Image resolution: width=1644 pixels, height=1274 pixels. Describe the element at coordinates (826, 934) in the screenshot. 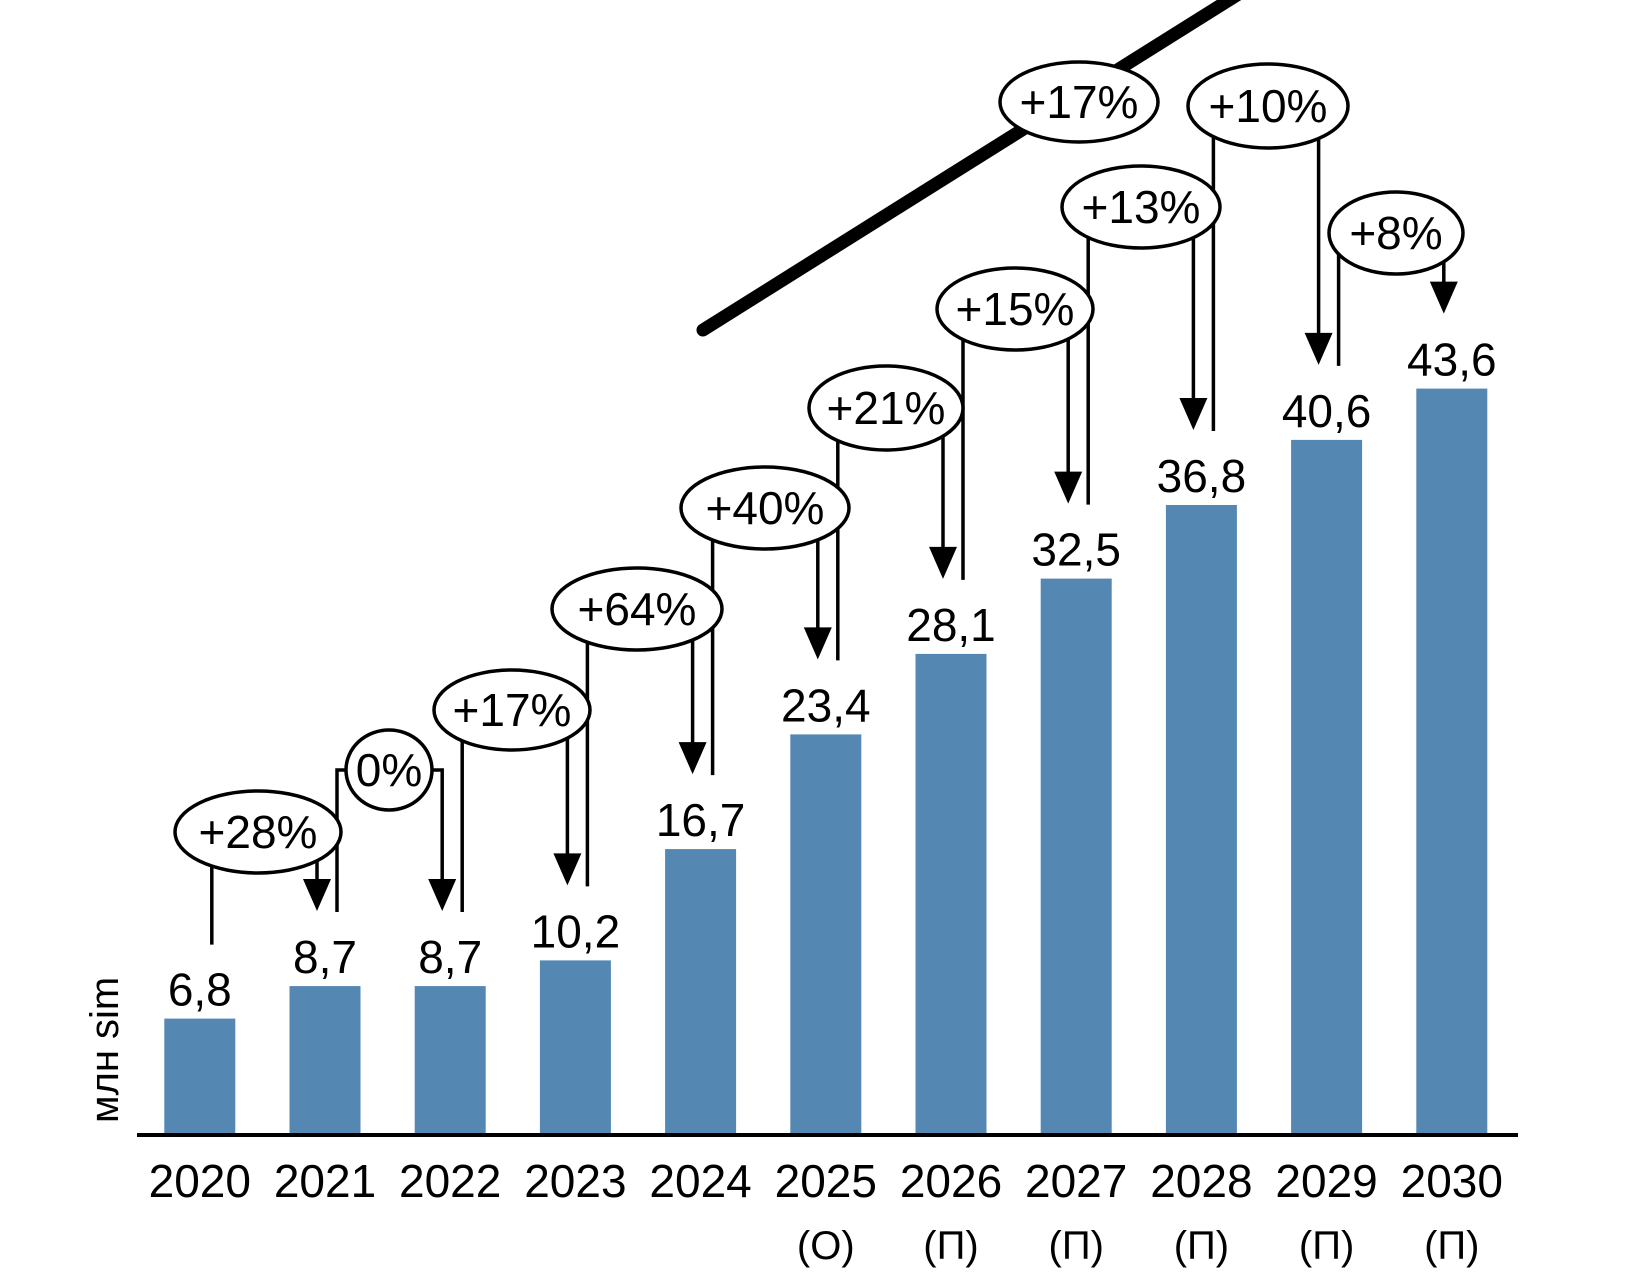

I see `bar-2025` at that location.